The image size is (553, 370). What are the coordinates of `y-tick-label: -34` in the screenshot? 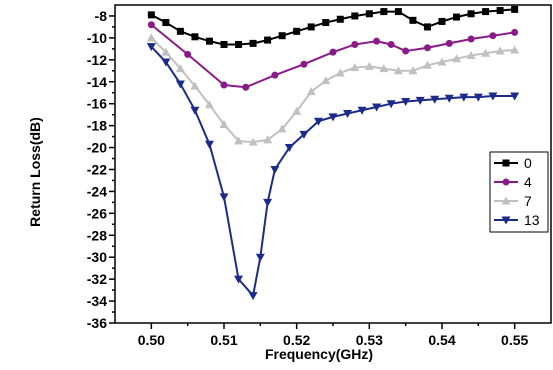 It's located at (97, 301).